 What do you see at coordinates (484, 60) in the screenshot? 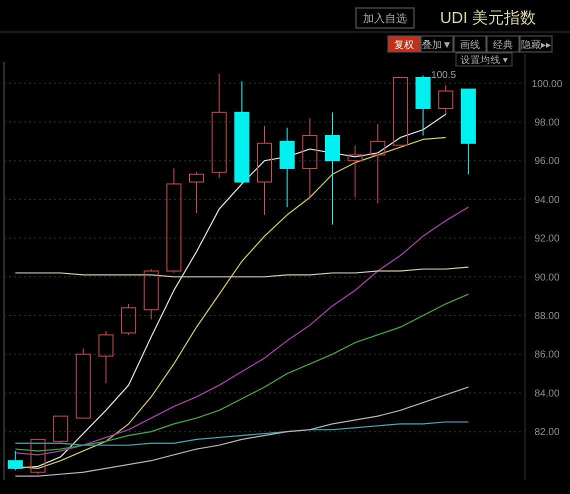
I see `annotation: 设置均线 ▾` at bounding box center [484, 60].